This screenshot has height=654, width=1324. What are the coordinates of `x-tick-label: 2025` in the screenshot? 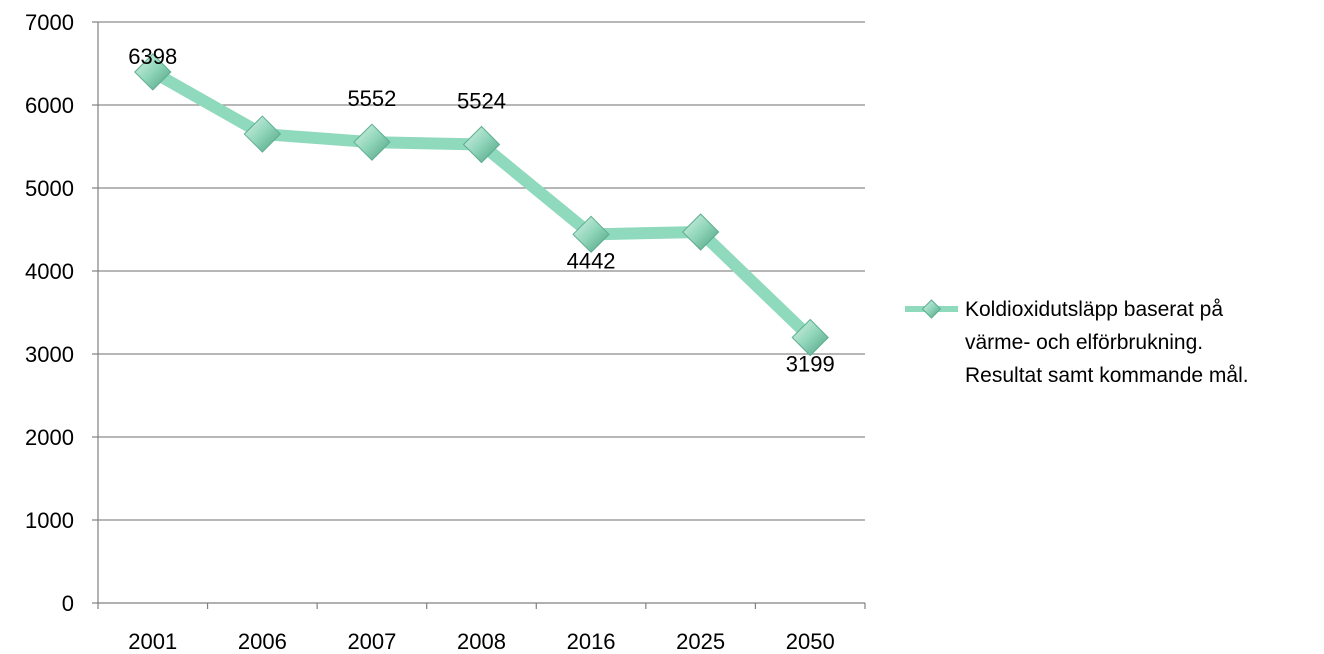 It's located at (700, 641).